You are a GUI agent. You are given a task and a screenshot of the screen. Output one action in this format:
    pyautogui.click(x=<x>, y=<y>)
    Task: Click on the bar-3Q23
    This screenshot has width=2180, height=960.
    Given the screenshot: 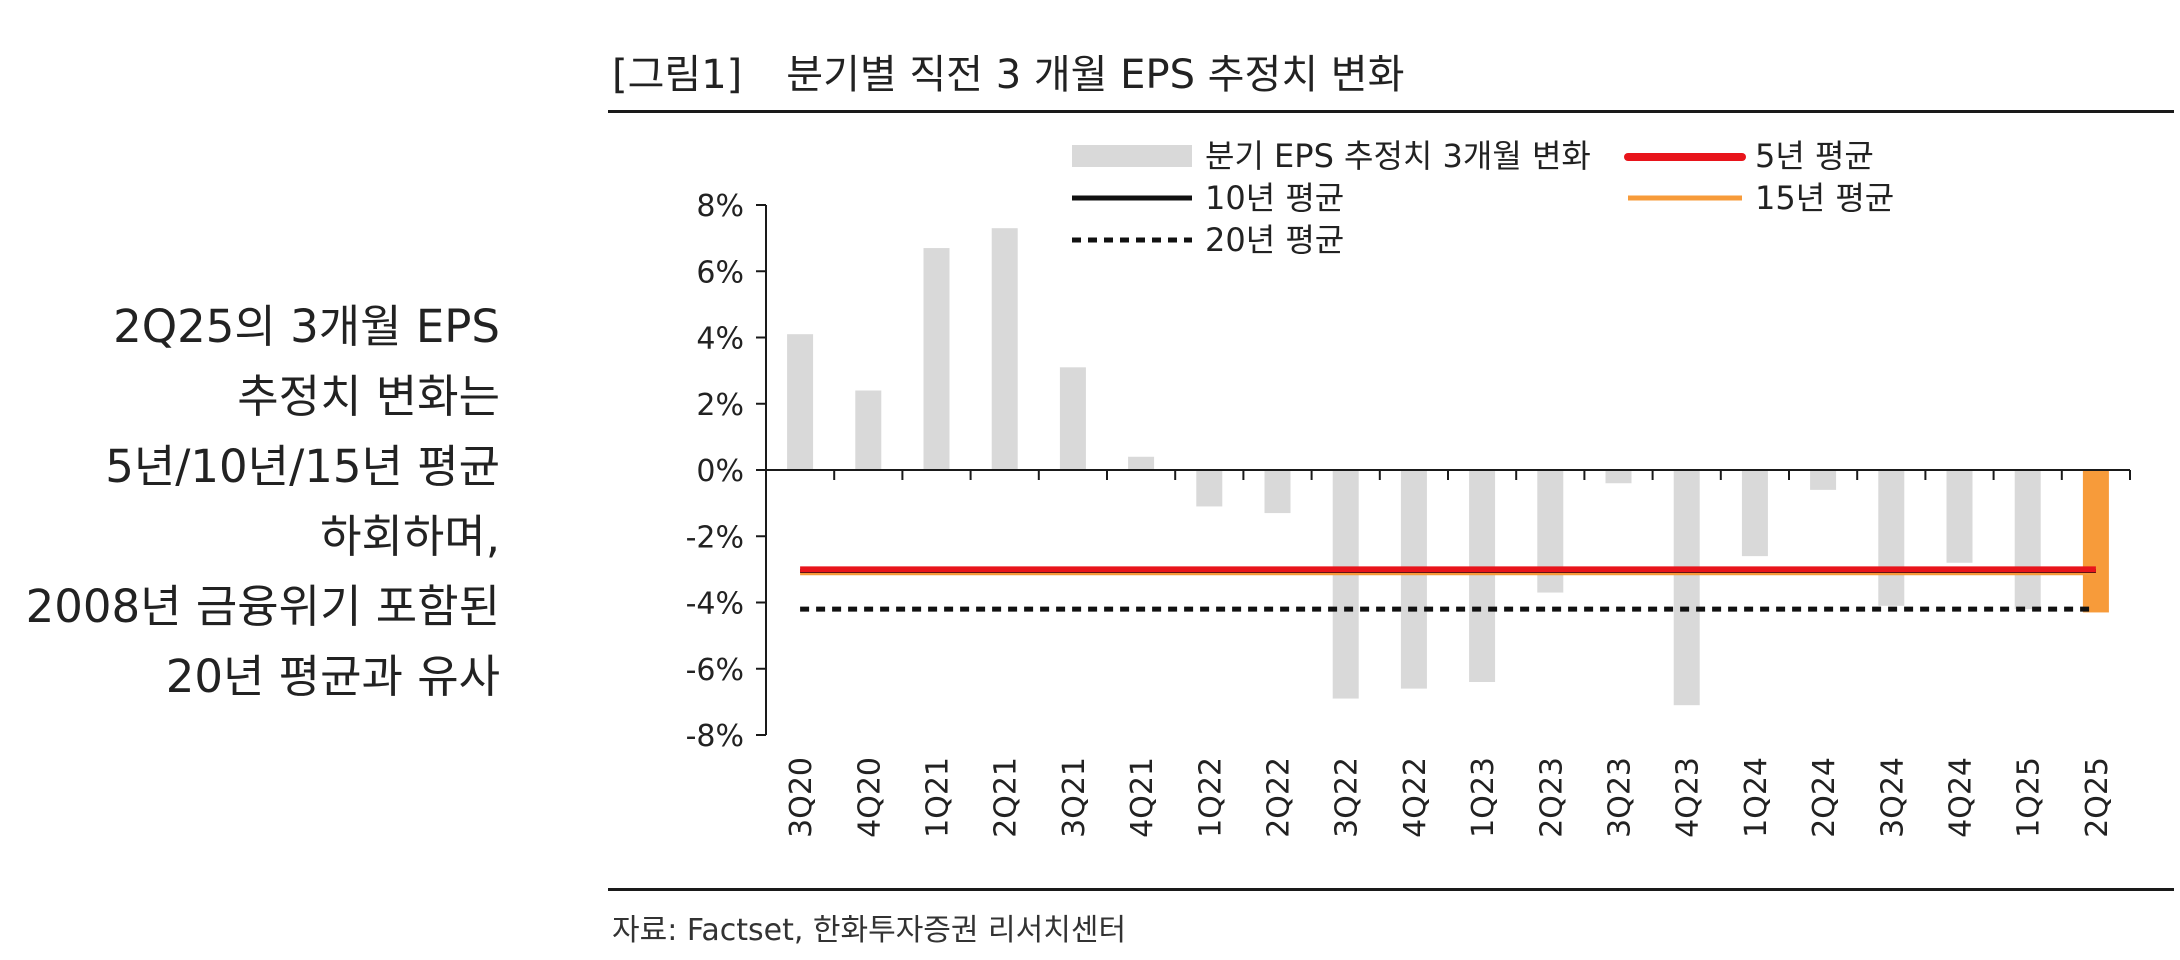 What is the action you would take?
    pyautogui.click(x=1618, y=477)
    